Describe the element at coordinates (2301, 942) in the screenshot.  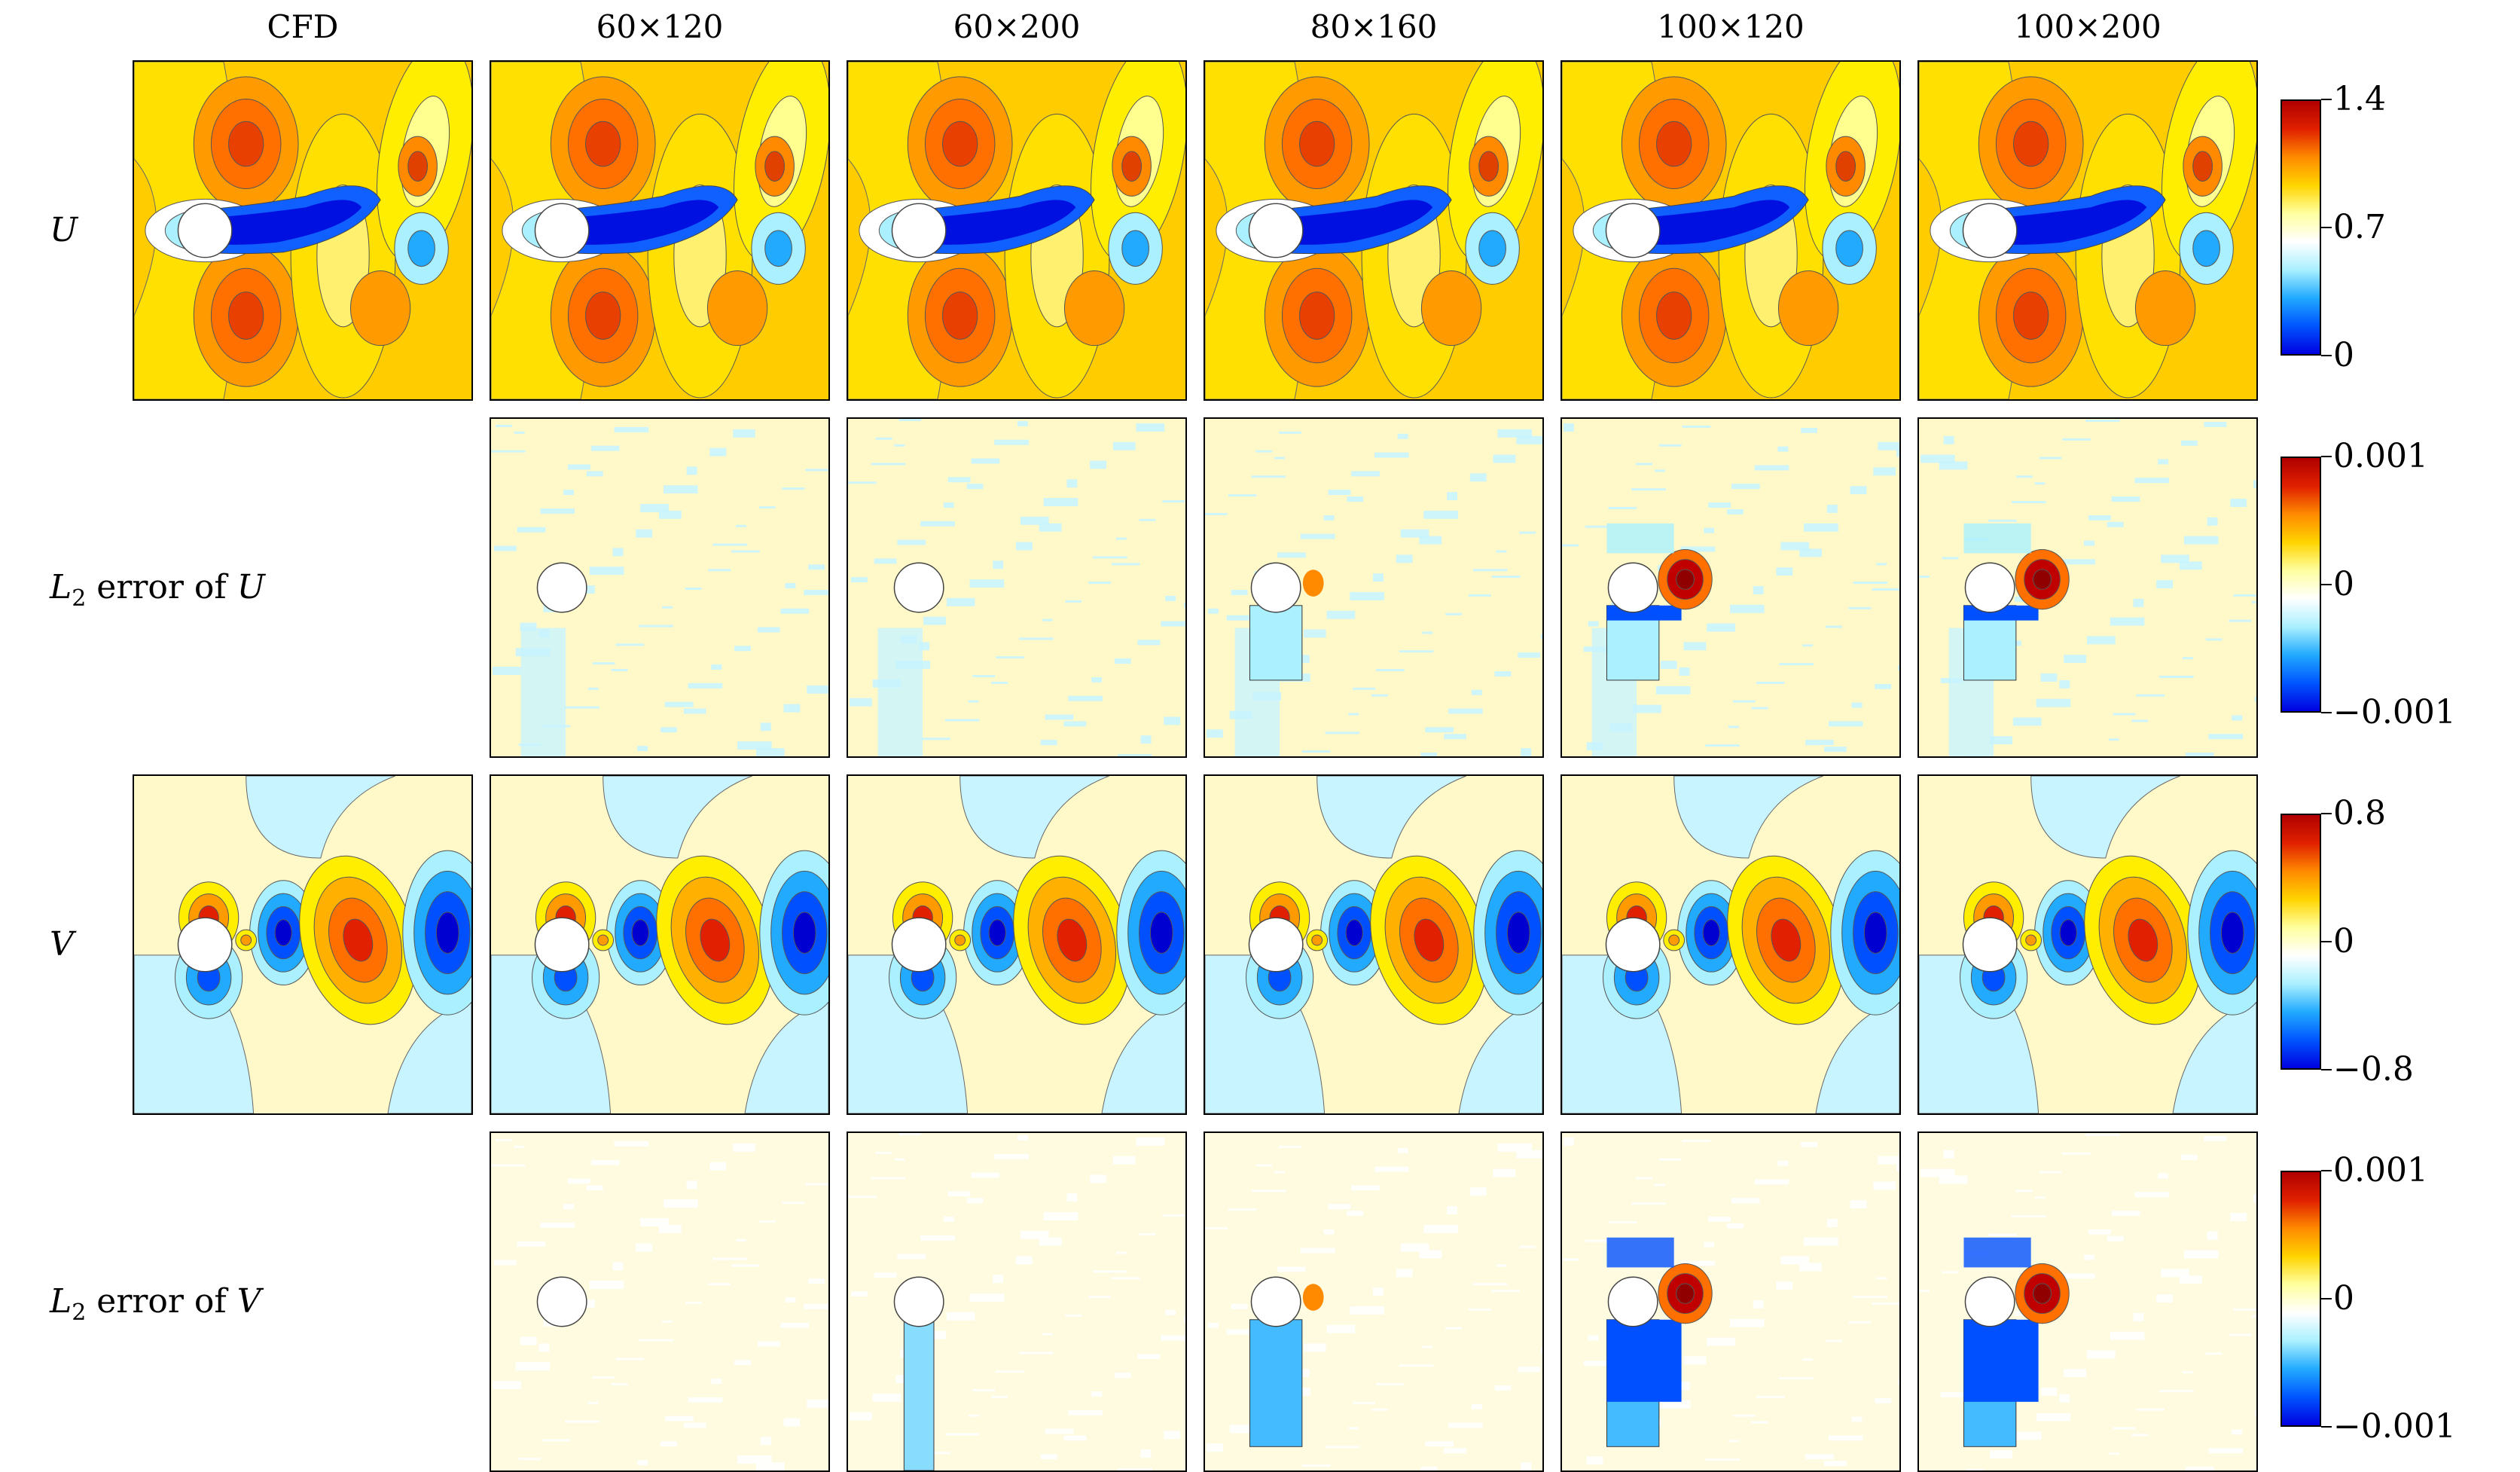
I see `colorbar-v` at that location.